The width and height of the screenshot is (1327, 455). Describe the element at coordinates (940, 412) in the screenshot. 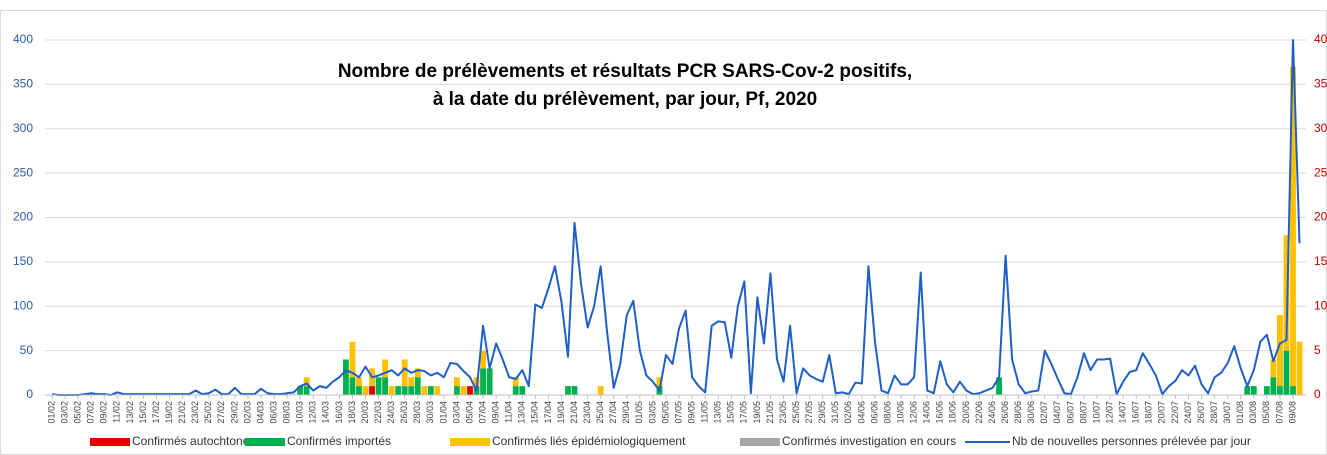

I see `x-tick-label: 16/06` at that location.